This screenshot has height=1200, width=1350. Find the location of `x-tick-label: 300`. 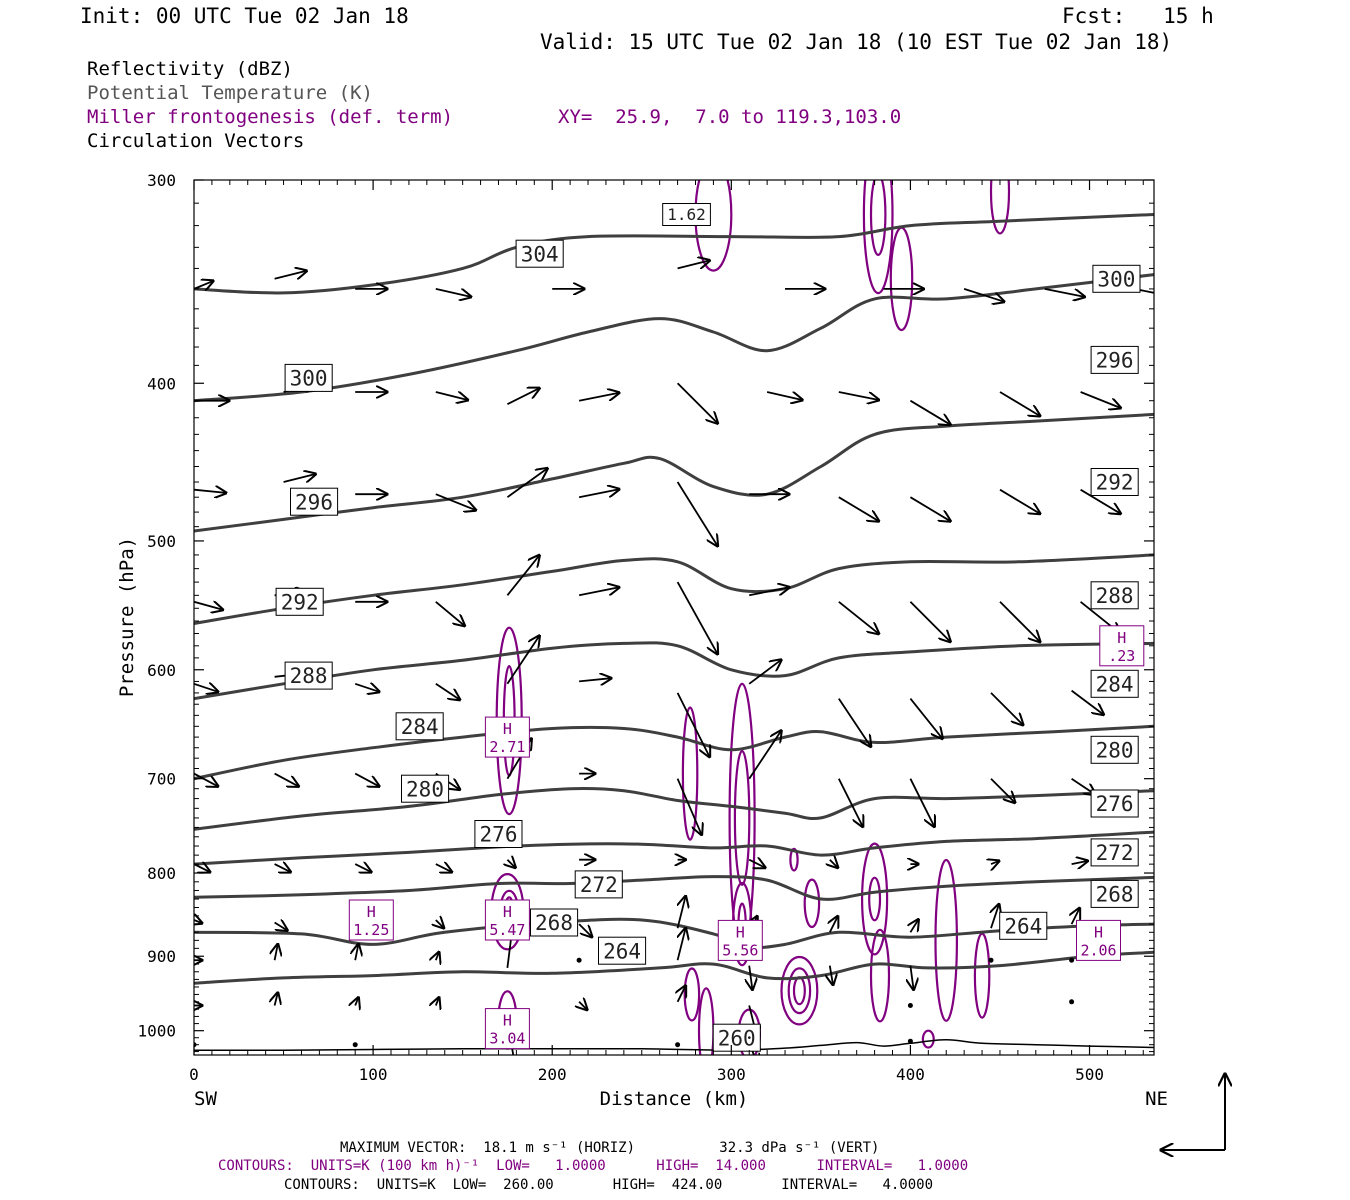

x-tick-label: 300 is located at coordinates (731, 1074).